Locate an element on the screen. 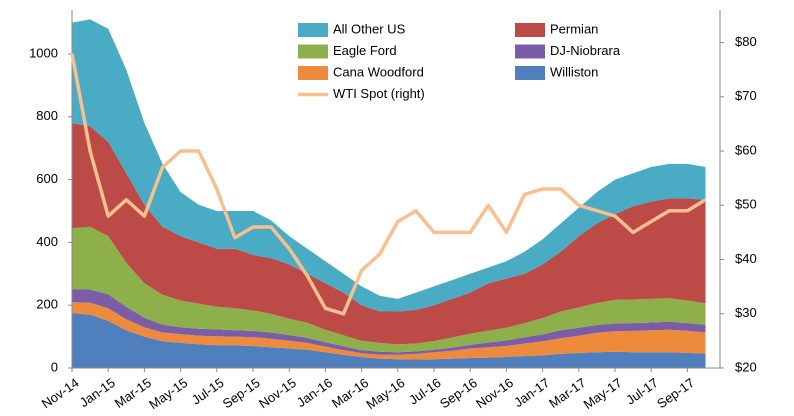 Image resolution: width=794 pixels, height=416 pixels. x-tick-label: May-16 is located at coordinates (385, 393).